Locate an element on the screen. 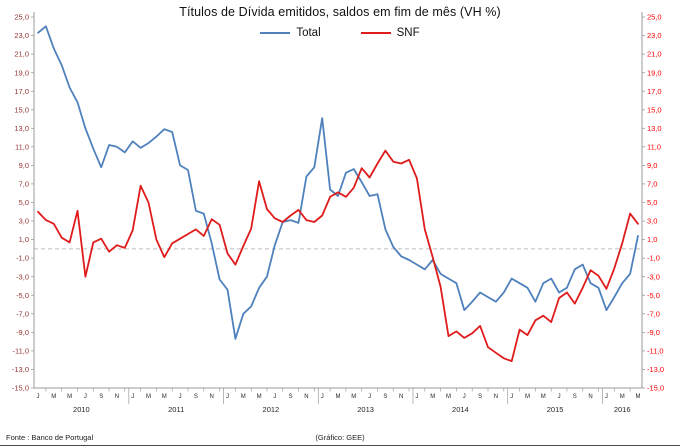 The width and height of the screenshot is (680, 446). year-tick-label: 2015 is located at coordinates (555, 409).